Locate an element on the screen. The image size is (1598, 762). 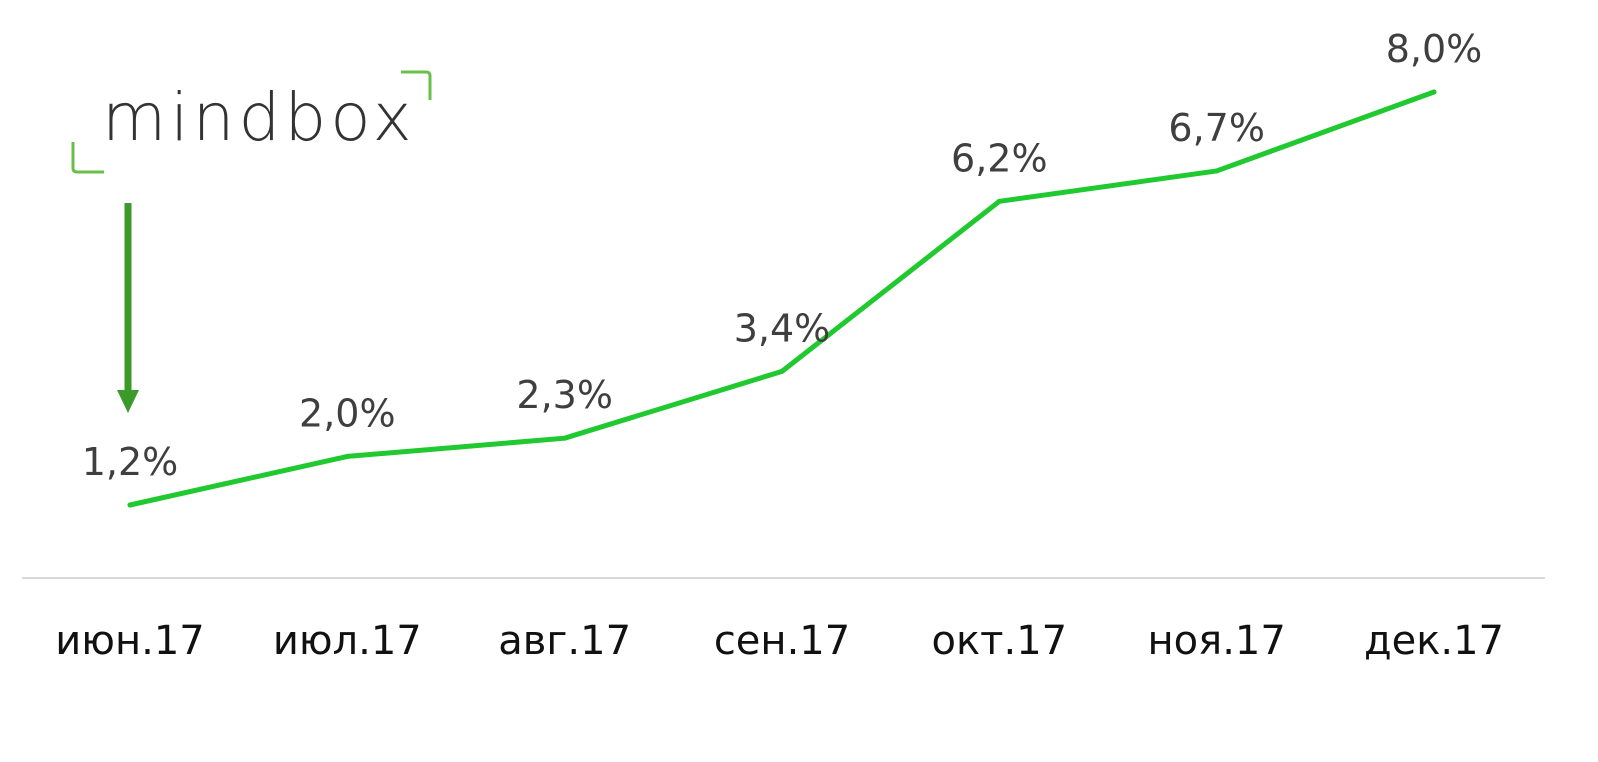
logo: mindbox is located at coordinates (251, 122).